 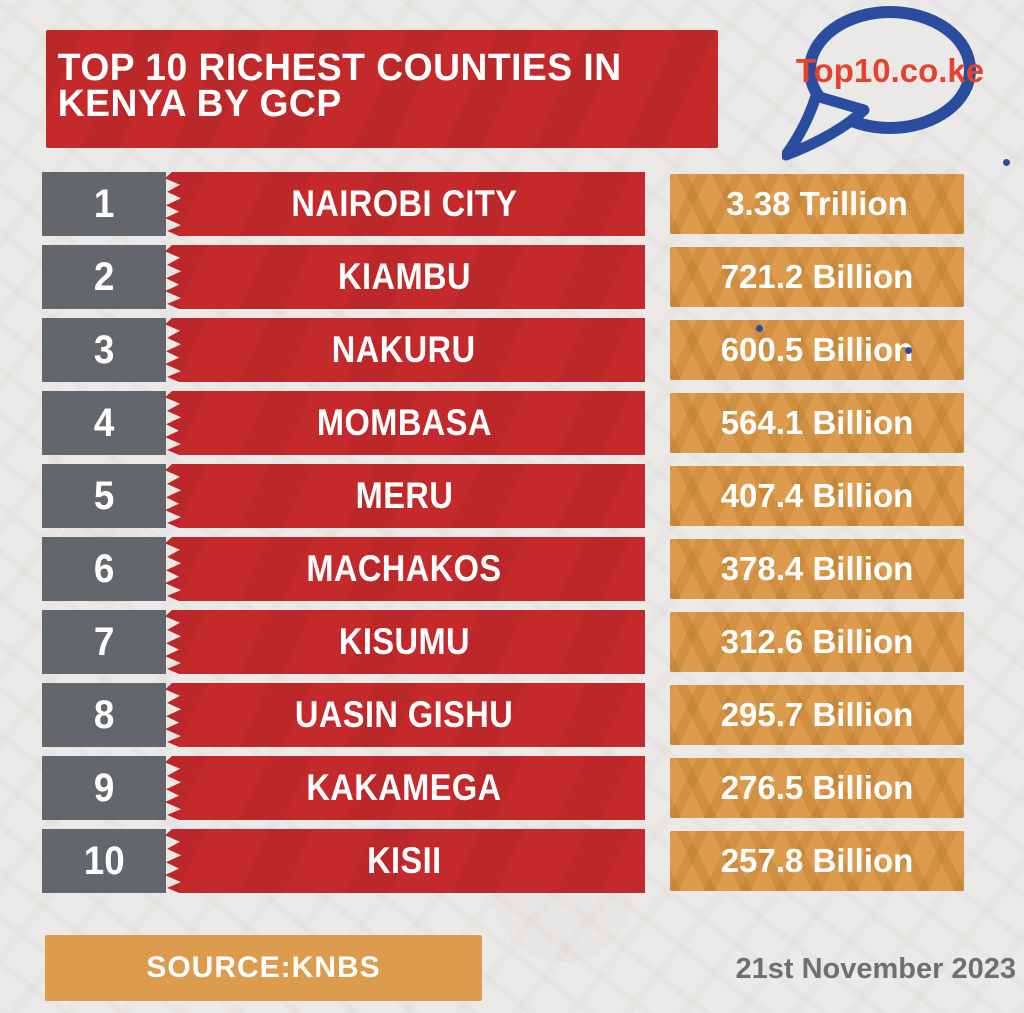 I want to click on rank-number: 7, so click(x=104, y=641).